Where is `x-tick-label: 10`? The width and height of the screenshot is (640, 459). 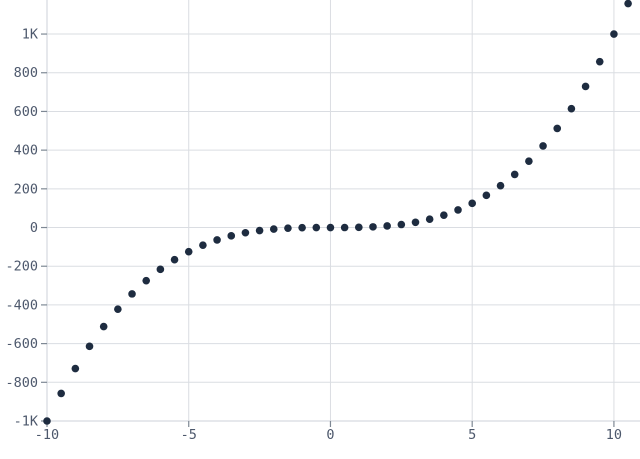 x-tick-label: 10 is located at coordinates (614, 435).